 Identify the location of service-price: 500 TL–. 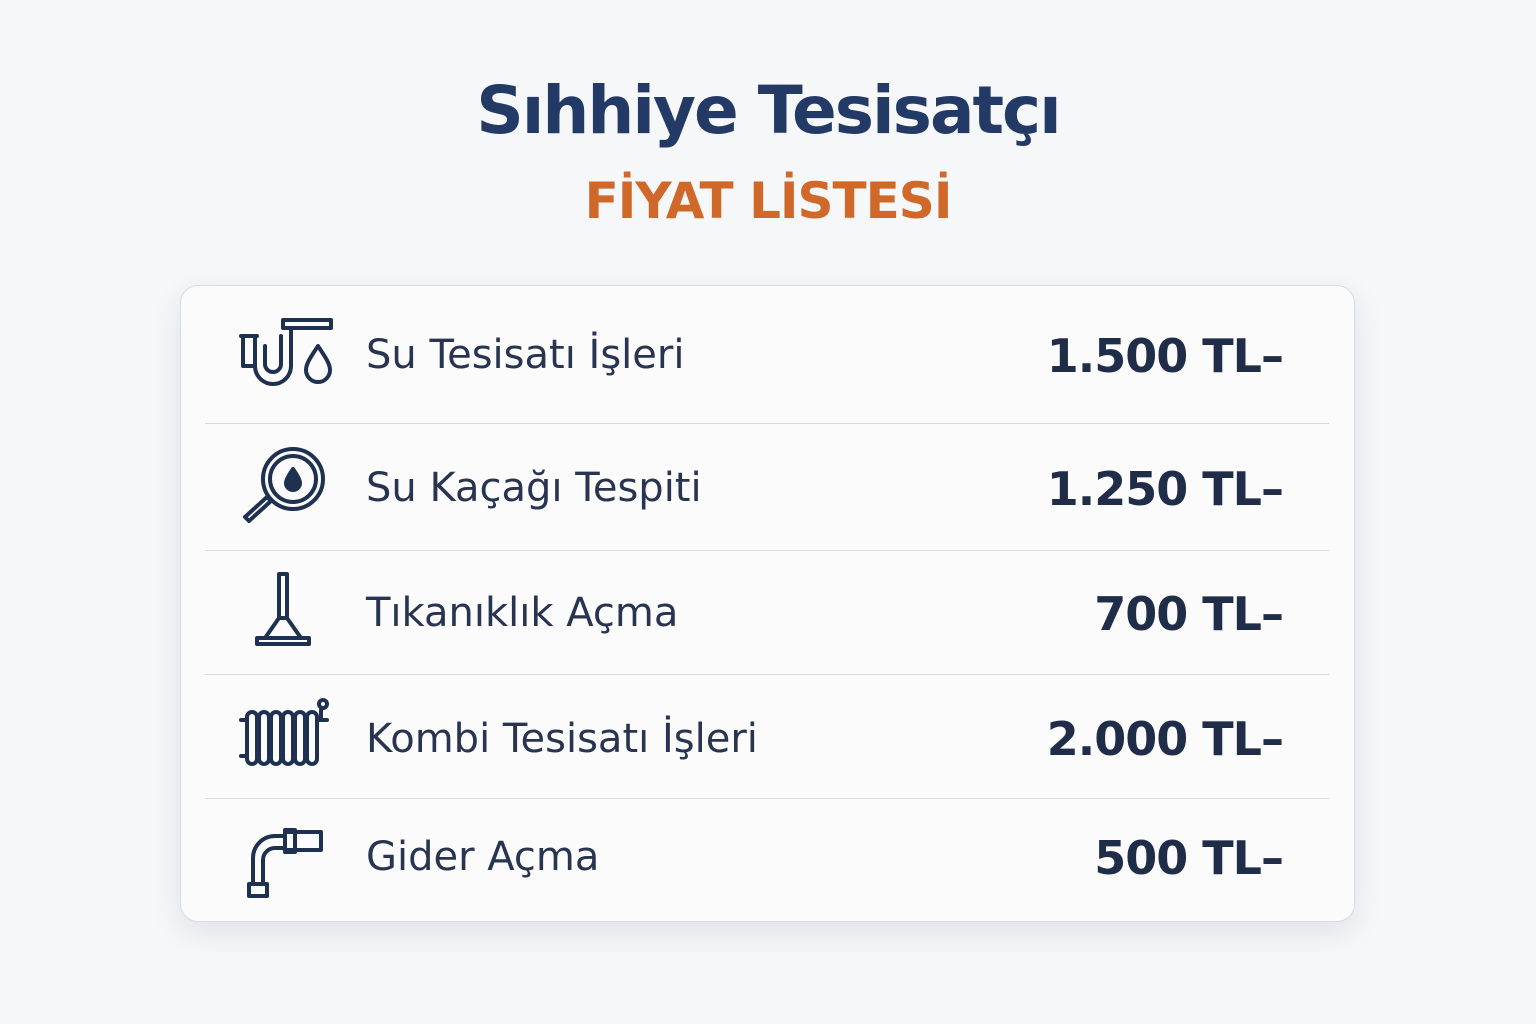
(1189, 858).